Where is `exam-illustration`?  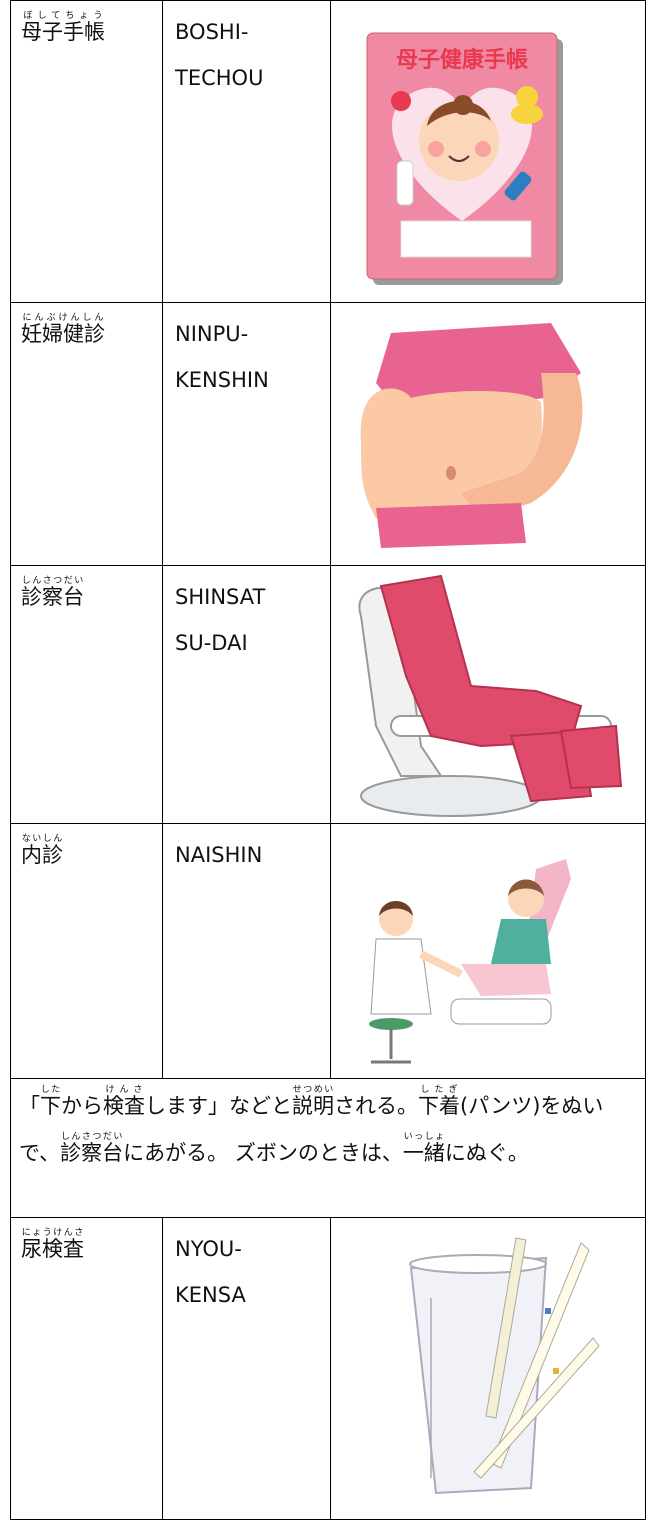 exam-illustration is located at coordinates (470, 961).